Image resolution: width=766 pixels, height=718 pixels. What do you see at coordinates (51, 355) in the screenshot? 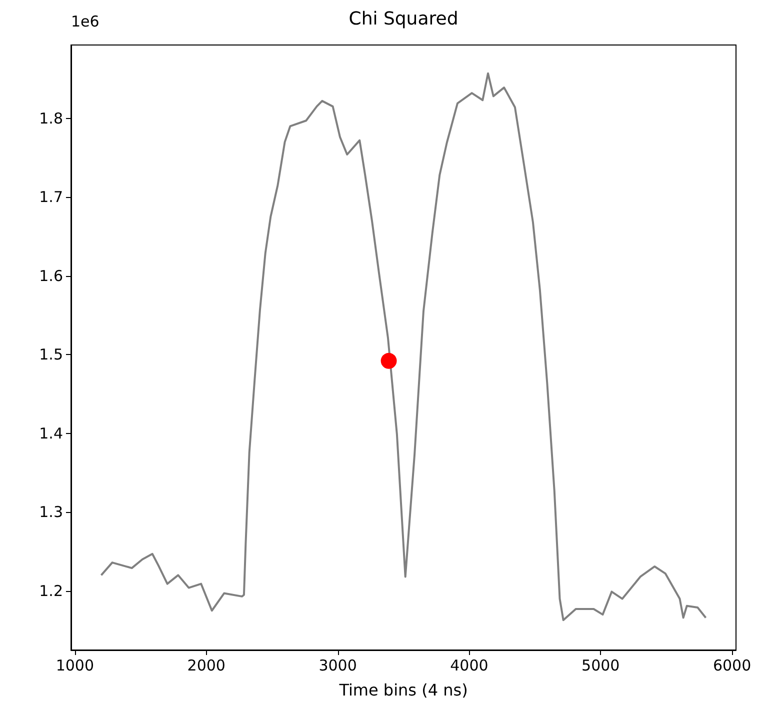
I see `y-tick-label: 1.5` at bounding box center [51, 355].